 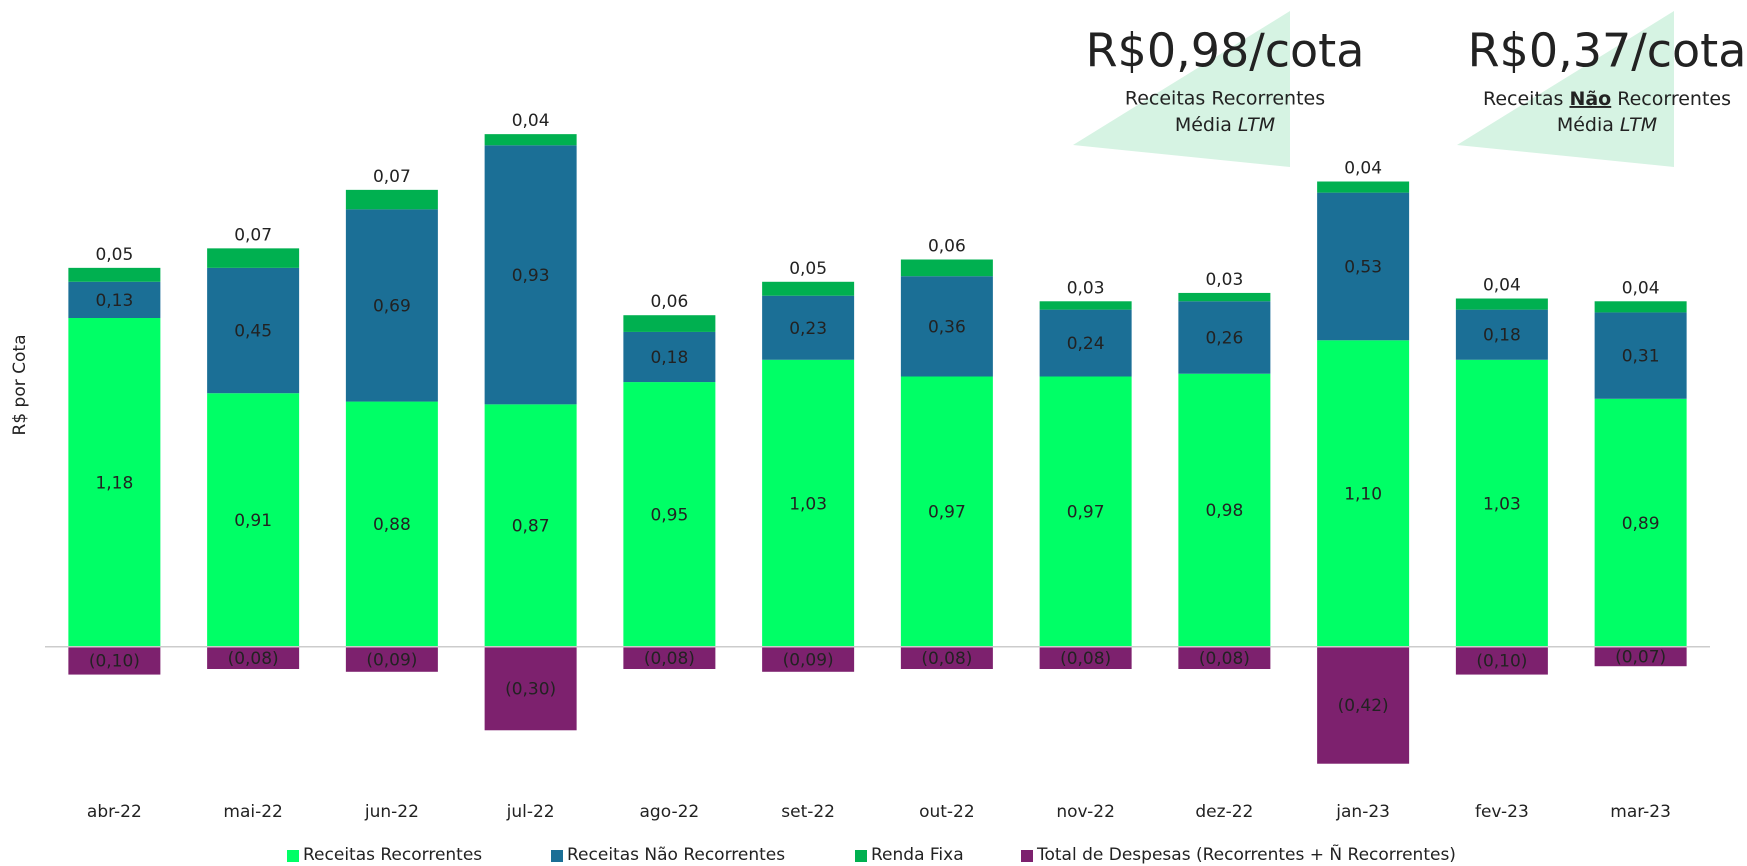 I want to click on data-label: 0,91, so click(x=253, y=521).